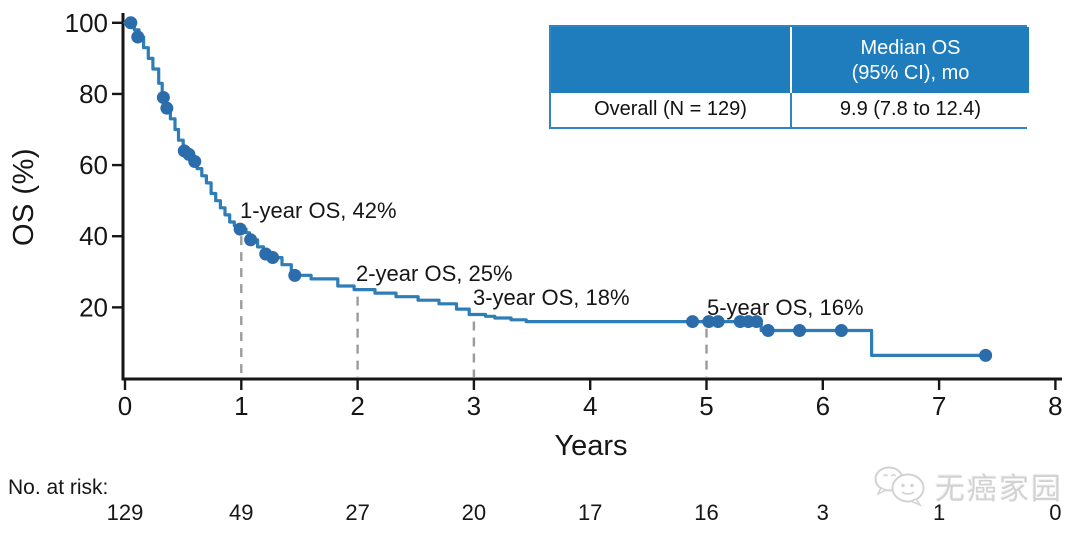 The width and height of the screenshot is (1080, 538). I want to click on y-tick-label: 100, so click(86, 23).